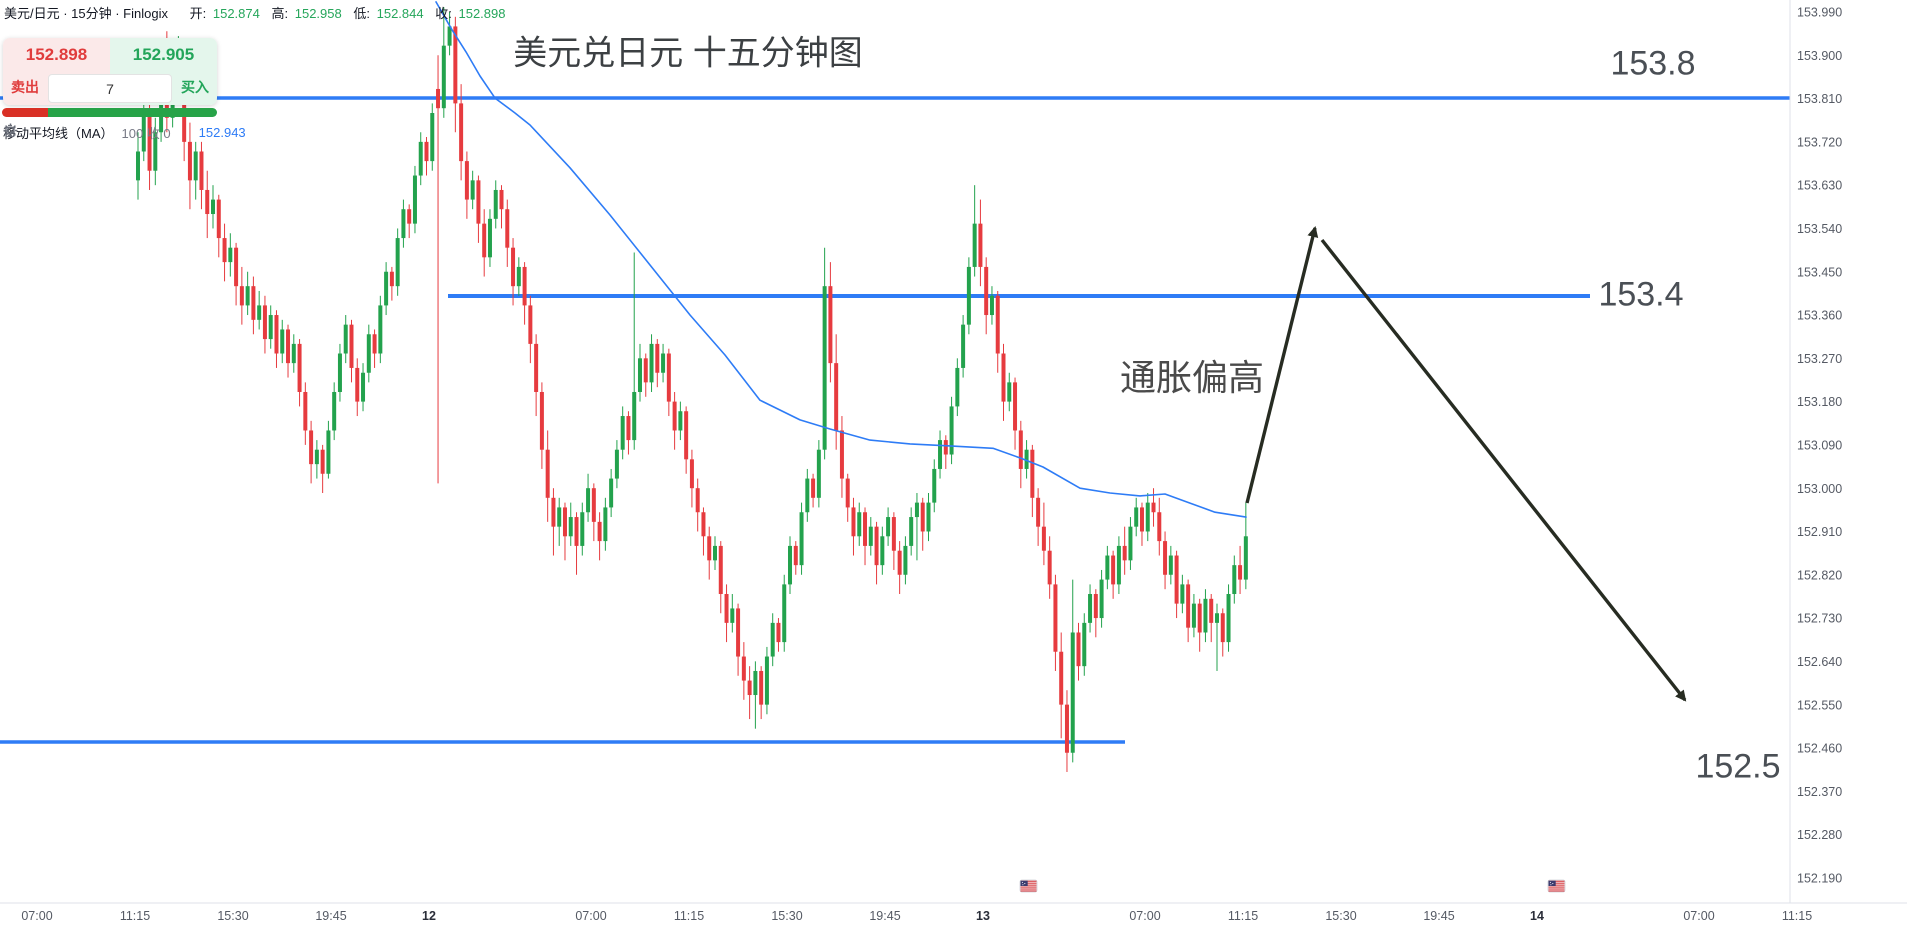 This screenshot has width=1907, height=929. I want to click on buy-price: 152.905, so click(163, 54).